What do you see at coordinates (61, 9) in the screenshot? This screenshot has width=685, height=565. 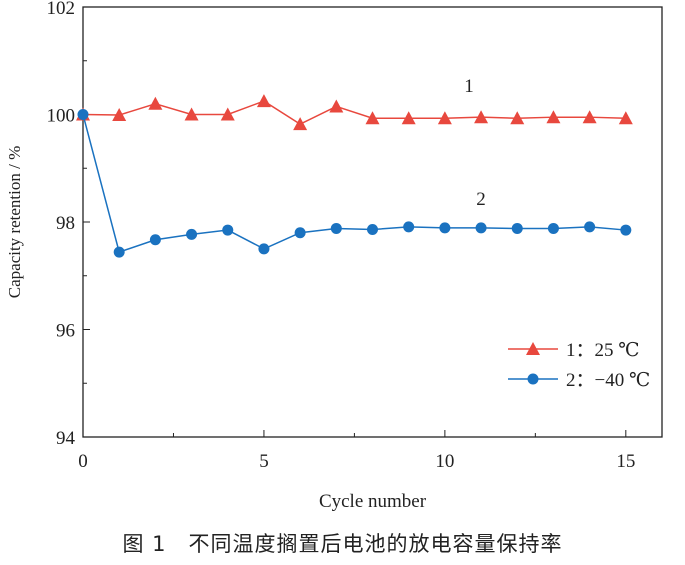 I see `y-tick-label: 102` at bounding box center [61, 9].